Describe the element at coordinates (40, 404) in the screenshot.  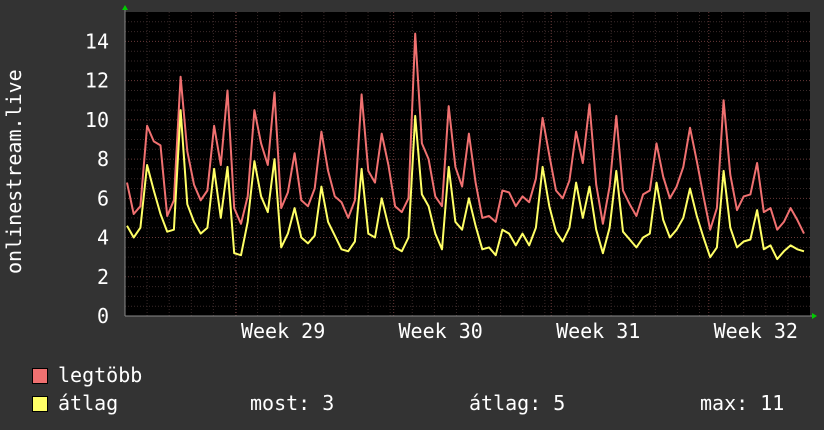
I see `legend-swatch-avg` at that location.